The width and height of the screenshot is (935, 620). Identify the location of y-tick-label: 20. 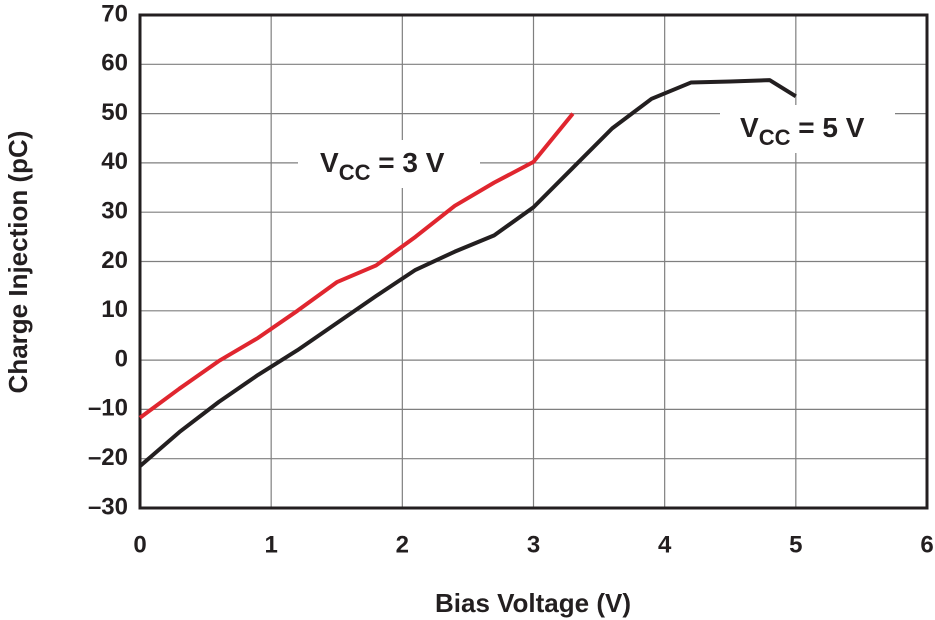
(114, 260).